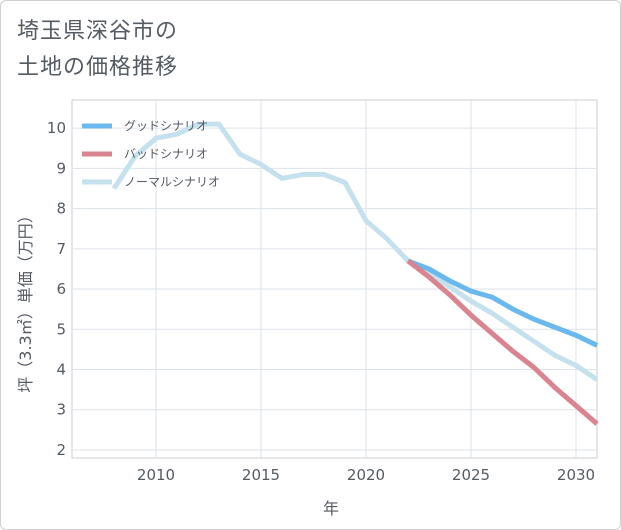  Describe the element at coordinates (61, 450) in the screenshot. I see `y-tick-label: 2` at that location.